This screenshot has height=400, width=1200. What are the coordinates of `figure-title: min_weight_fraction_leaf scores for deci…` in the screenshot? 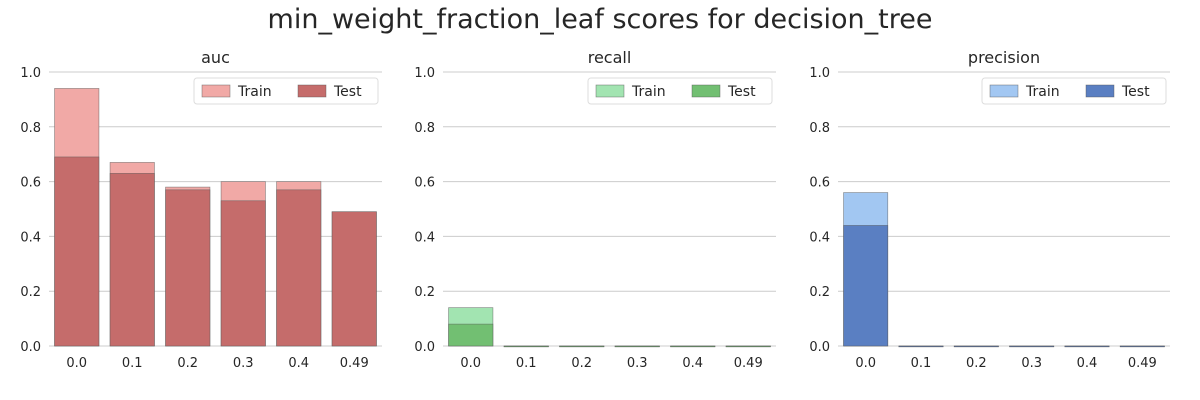 It's located at (600, 19).